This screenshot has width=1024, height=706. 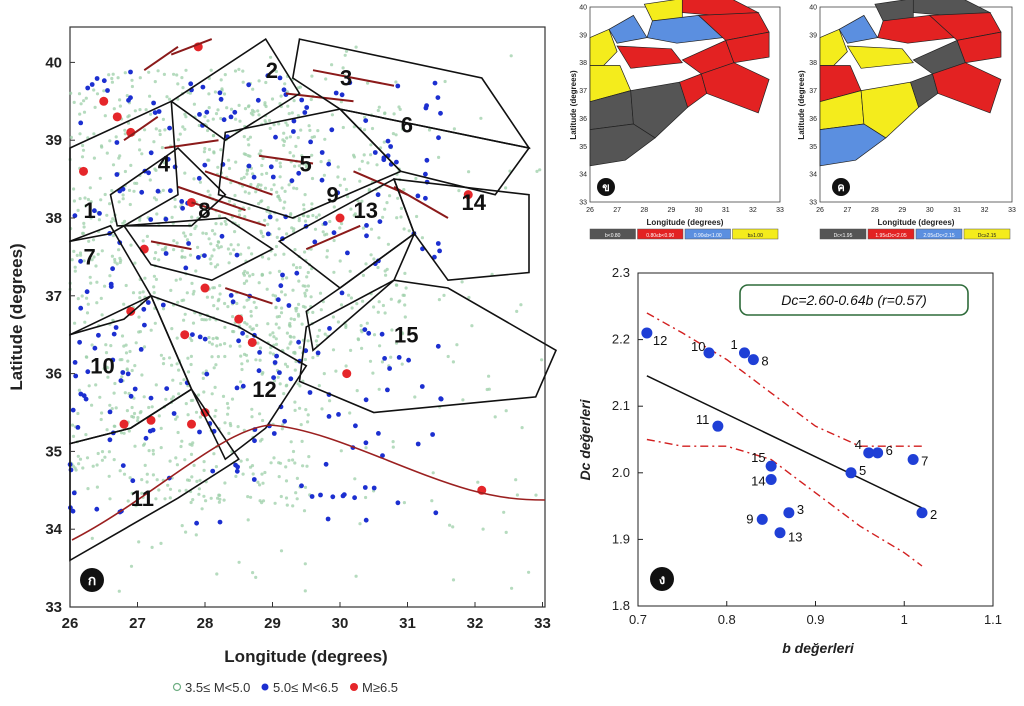 What do you see at coordinates (910, 83) in the screenshot?
I see `dc-value-zones` at bounding box center [910, 83].